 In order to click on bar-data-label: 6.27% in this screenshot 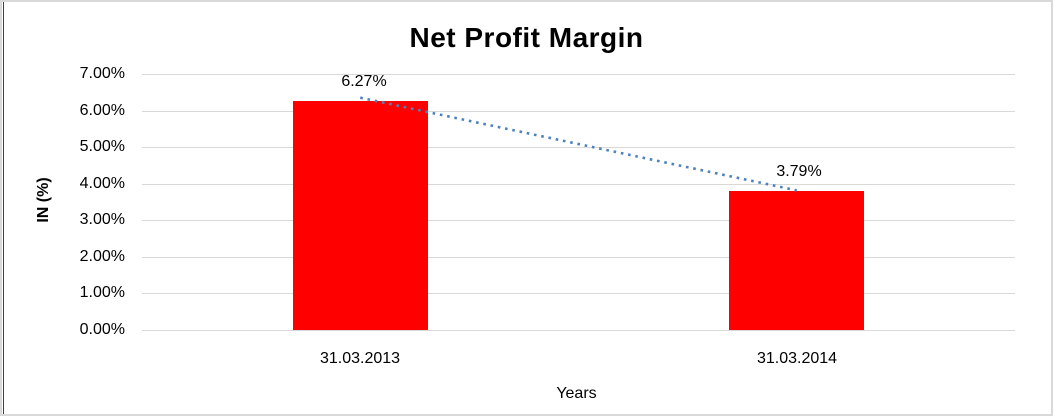, I will do `click(364, 81)`.